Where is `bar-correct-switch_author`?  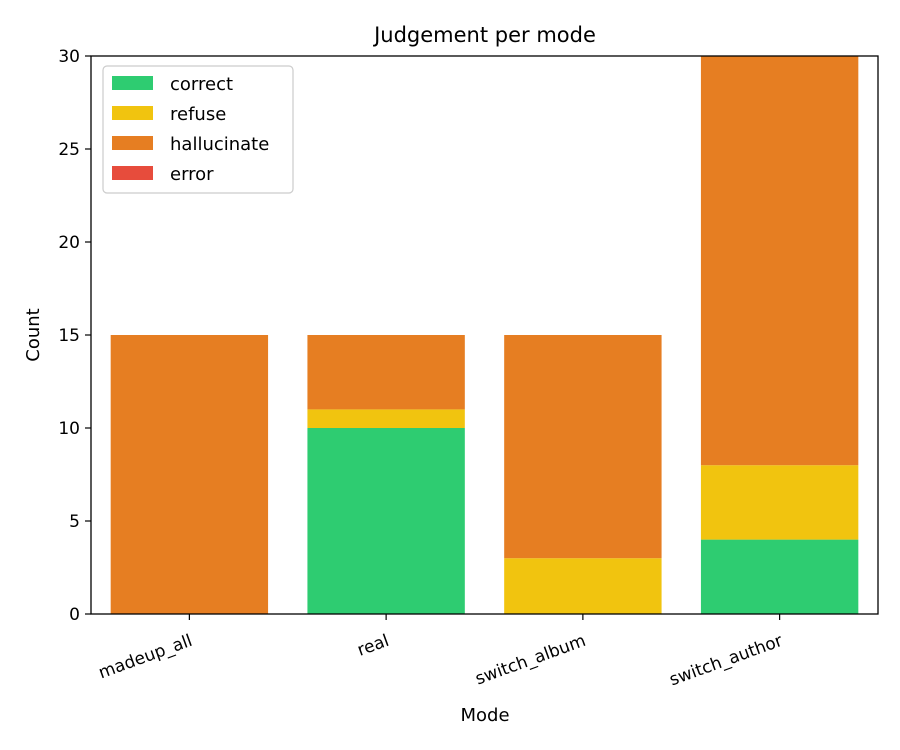
bar-correct-switch_author is located at coordinates (779, 576).